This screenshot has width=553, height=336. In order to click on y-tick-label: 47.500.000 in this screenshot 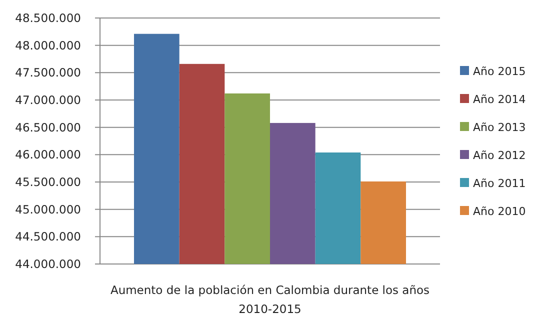, I will do `click(48, 73)`.